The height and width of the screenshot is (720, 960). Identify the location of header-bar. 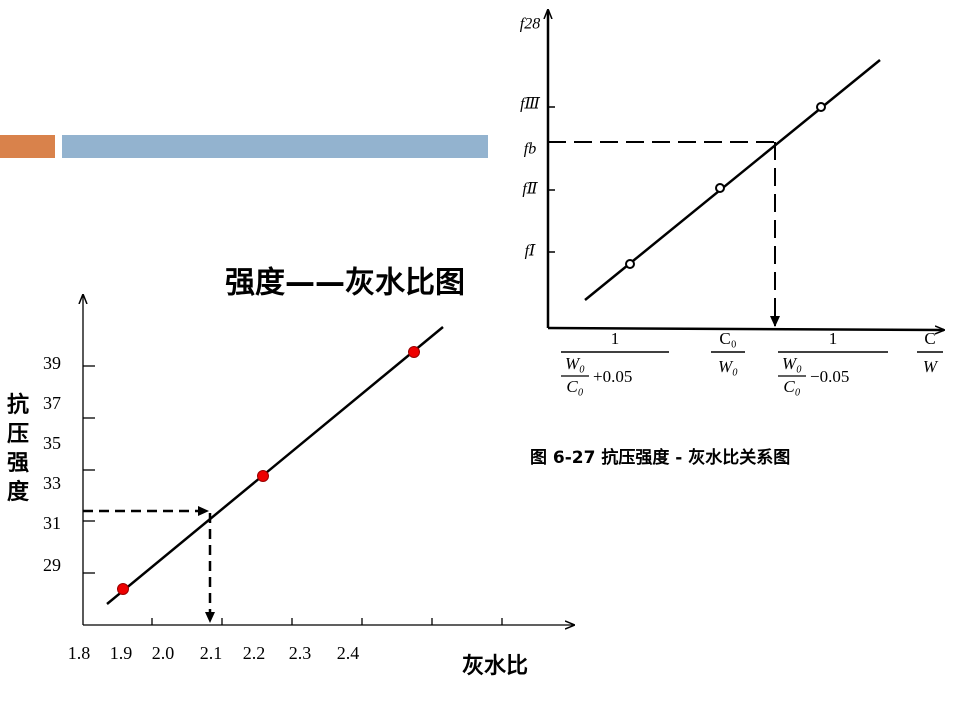
(275, 146).